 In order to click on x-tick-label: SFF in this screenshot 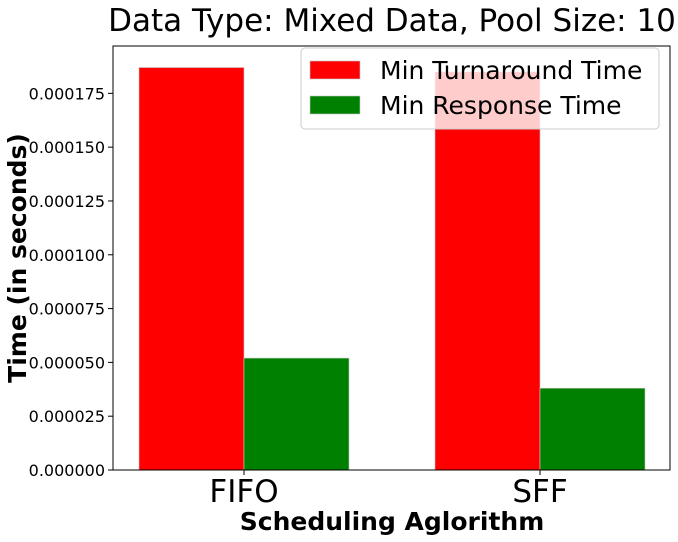, I will do `click(539, 492)`.